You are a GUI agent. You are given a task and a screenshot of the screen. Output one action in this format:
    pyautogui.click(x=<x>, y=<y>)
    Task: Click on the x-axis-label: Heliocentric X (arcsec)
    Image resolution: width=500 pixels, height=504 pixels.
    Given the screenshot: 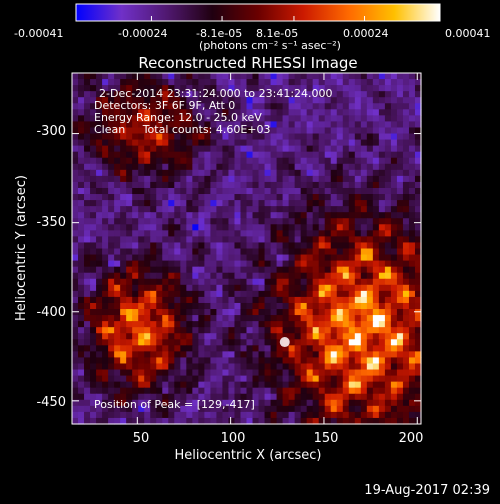 What is the action you would take?
    pyautogui.click(x=248, y=455)
    